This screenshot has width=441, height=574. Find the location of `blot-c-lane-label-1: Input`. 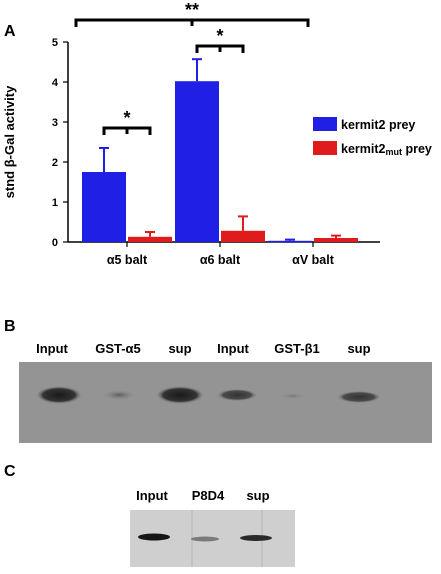

blot-c-lane-label-1: Input is located at coordinates (152, 495).